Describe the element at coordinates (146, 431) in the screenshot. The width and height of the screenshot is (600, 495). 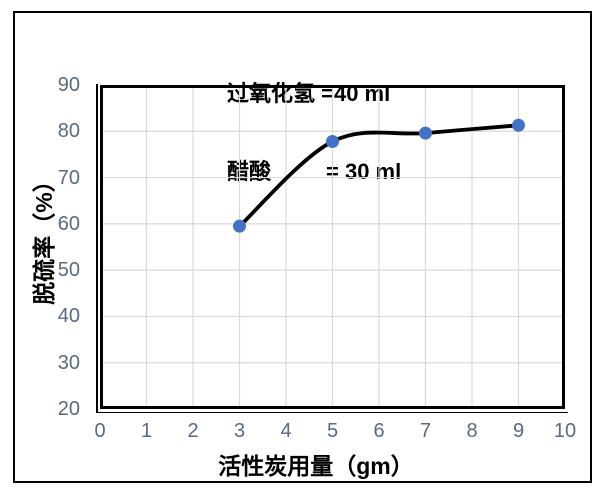
I see `x-tick-label: 1` at that location.